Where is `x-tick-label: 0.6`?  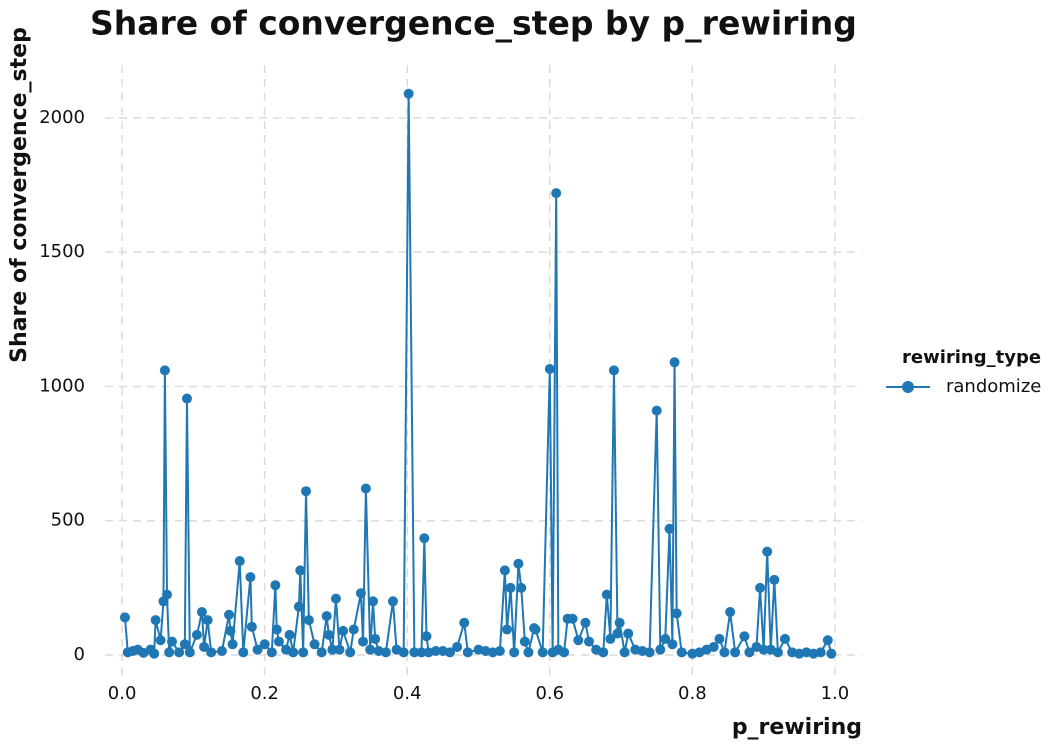
x-tick-label: 0.6 is located at coordinates (549, 693).